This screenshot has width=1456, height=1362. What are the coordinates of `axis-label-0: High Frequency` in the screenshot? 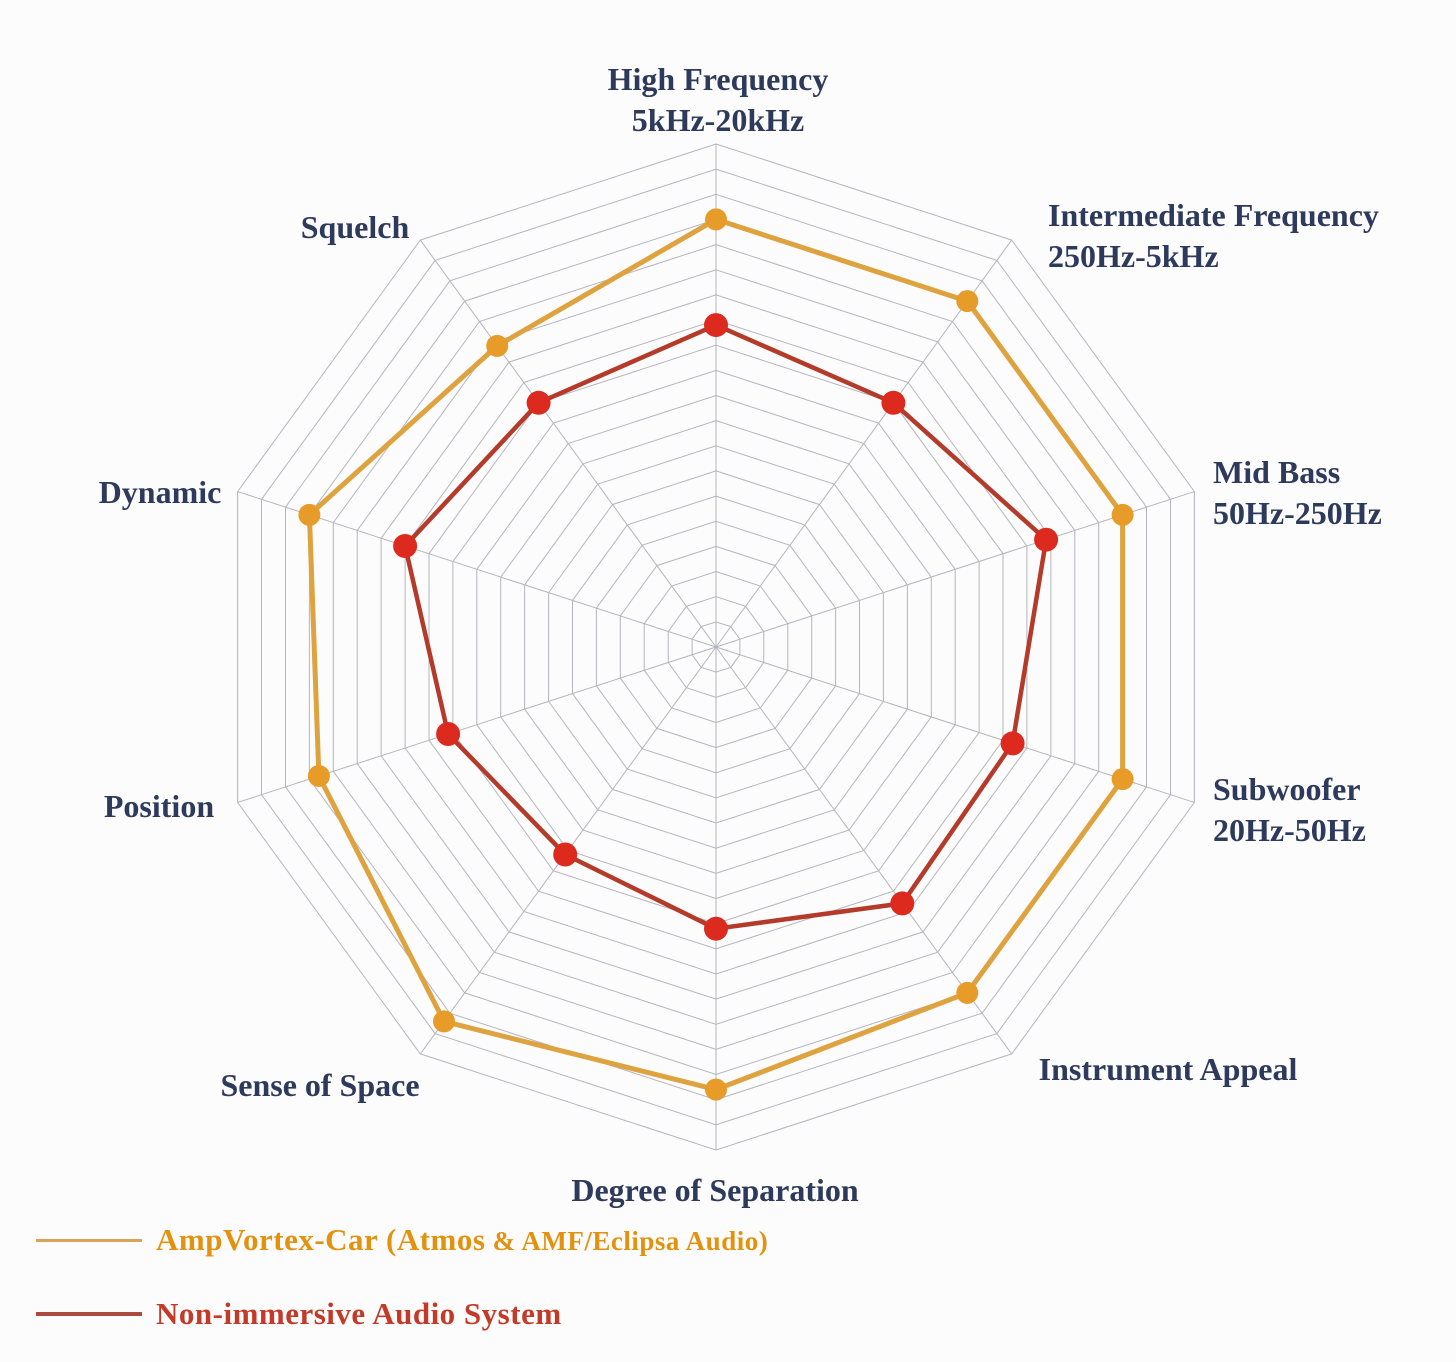 It's located at (718, 79).